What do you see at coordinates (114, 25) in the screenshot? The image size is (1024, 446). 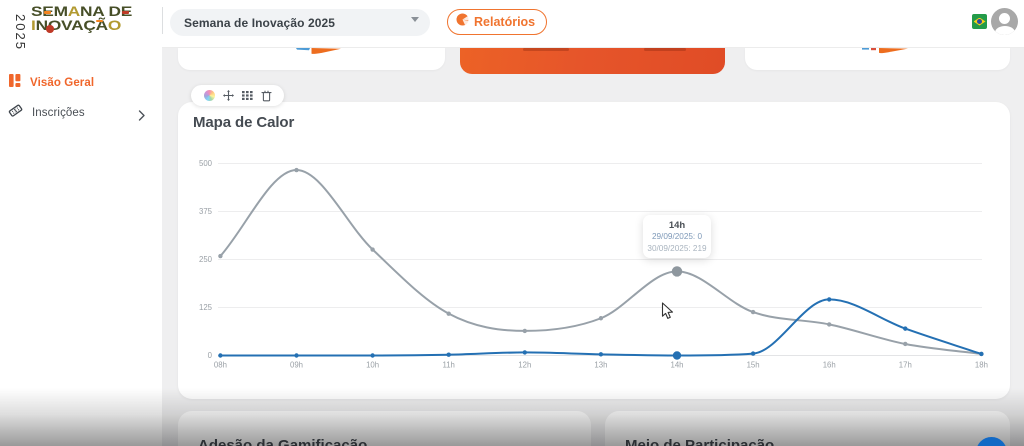 I see `logo-letter: O` at bounding box center [114, 25].